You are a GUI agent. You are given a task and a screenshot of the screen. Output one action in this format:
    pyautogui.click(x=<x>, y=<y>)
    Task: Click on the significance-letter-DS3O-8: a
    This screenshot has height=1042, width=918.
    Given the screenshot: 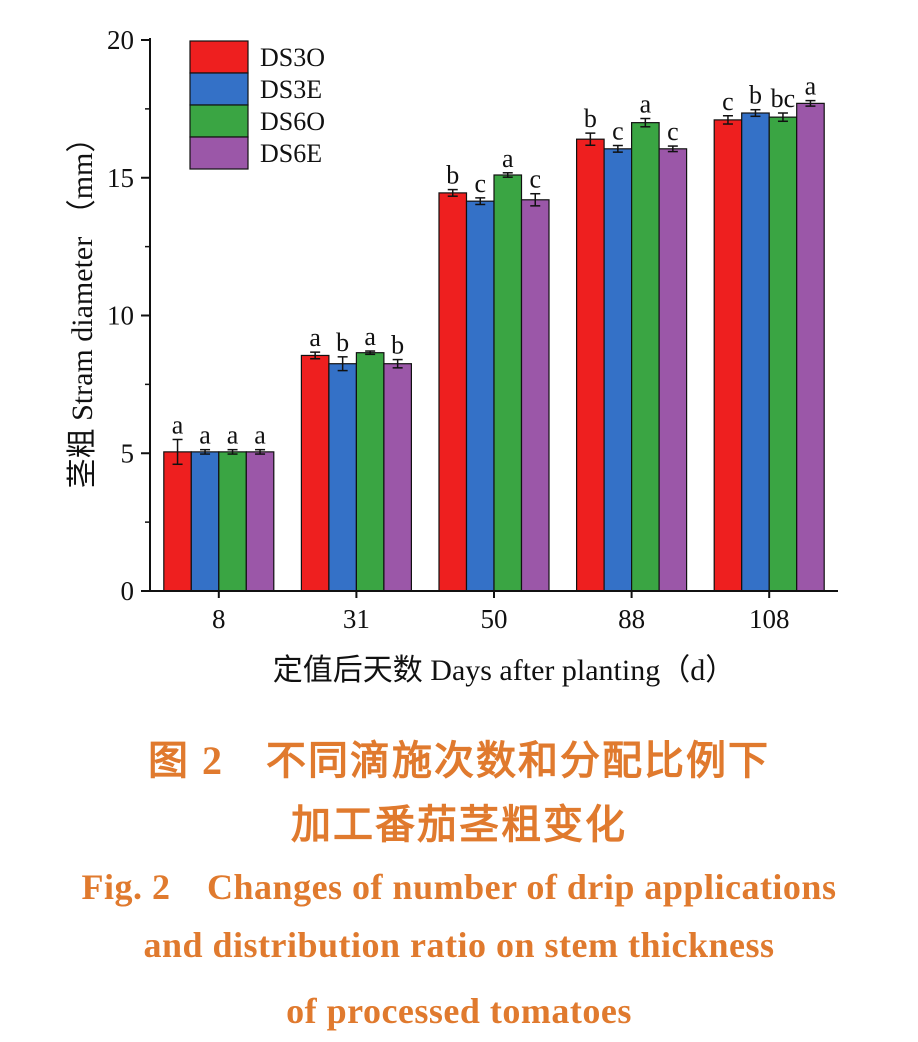 What is the action you would take?
    pyautogui.click(x=178, y=424)
    